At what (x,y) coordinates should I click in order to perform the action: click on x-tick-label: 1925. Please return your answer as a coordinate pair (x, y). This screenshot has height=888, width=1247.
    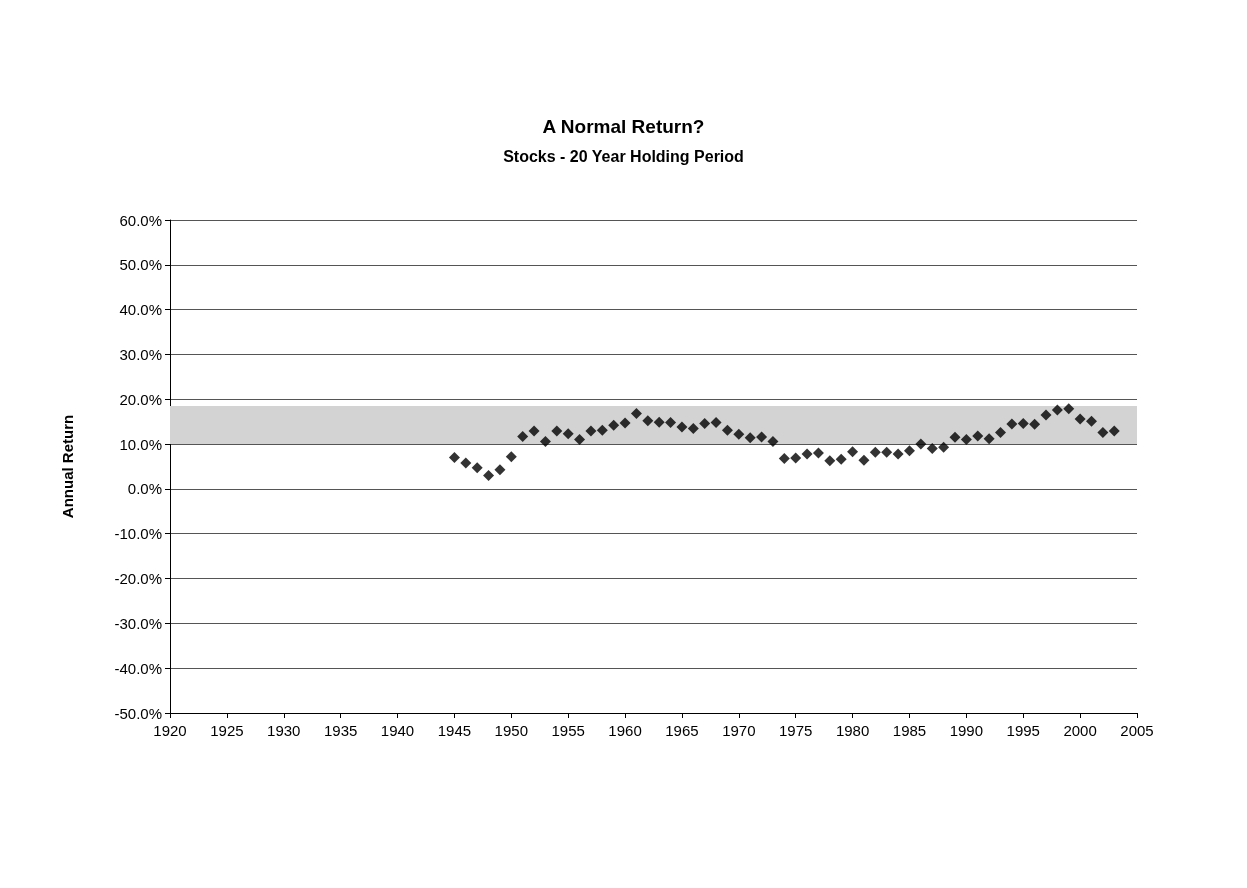
    Looking at the image, I should click on (227, 730).